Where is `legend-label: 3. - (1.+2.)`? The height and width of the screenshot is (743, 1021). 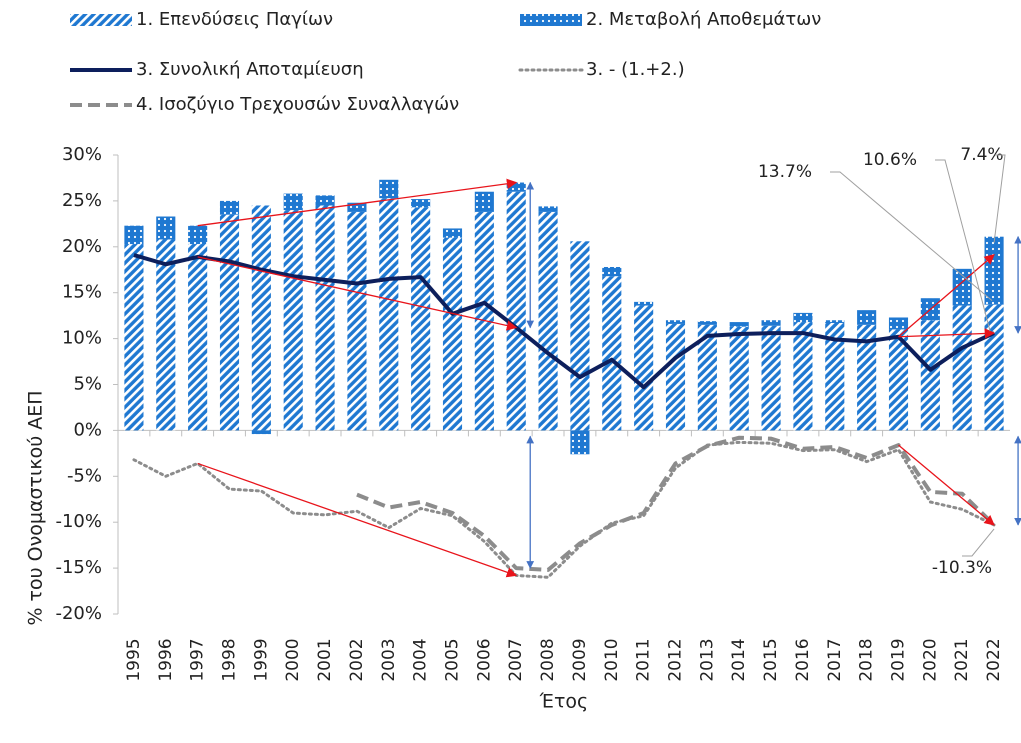
legend-label: 3. - (1.+2.) is located at coordinates (635, 69).